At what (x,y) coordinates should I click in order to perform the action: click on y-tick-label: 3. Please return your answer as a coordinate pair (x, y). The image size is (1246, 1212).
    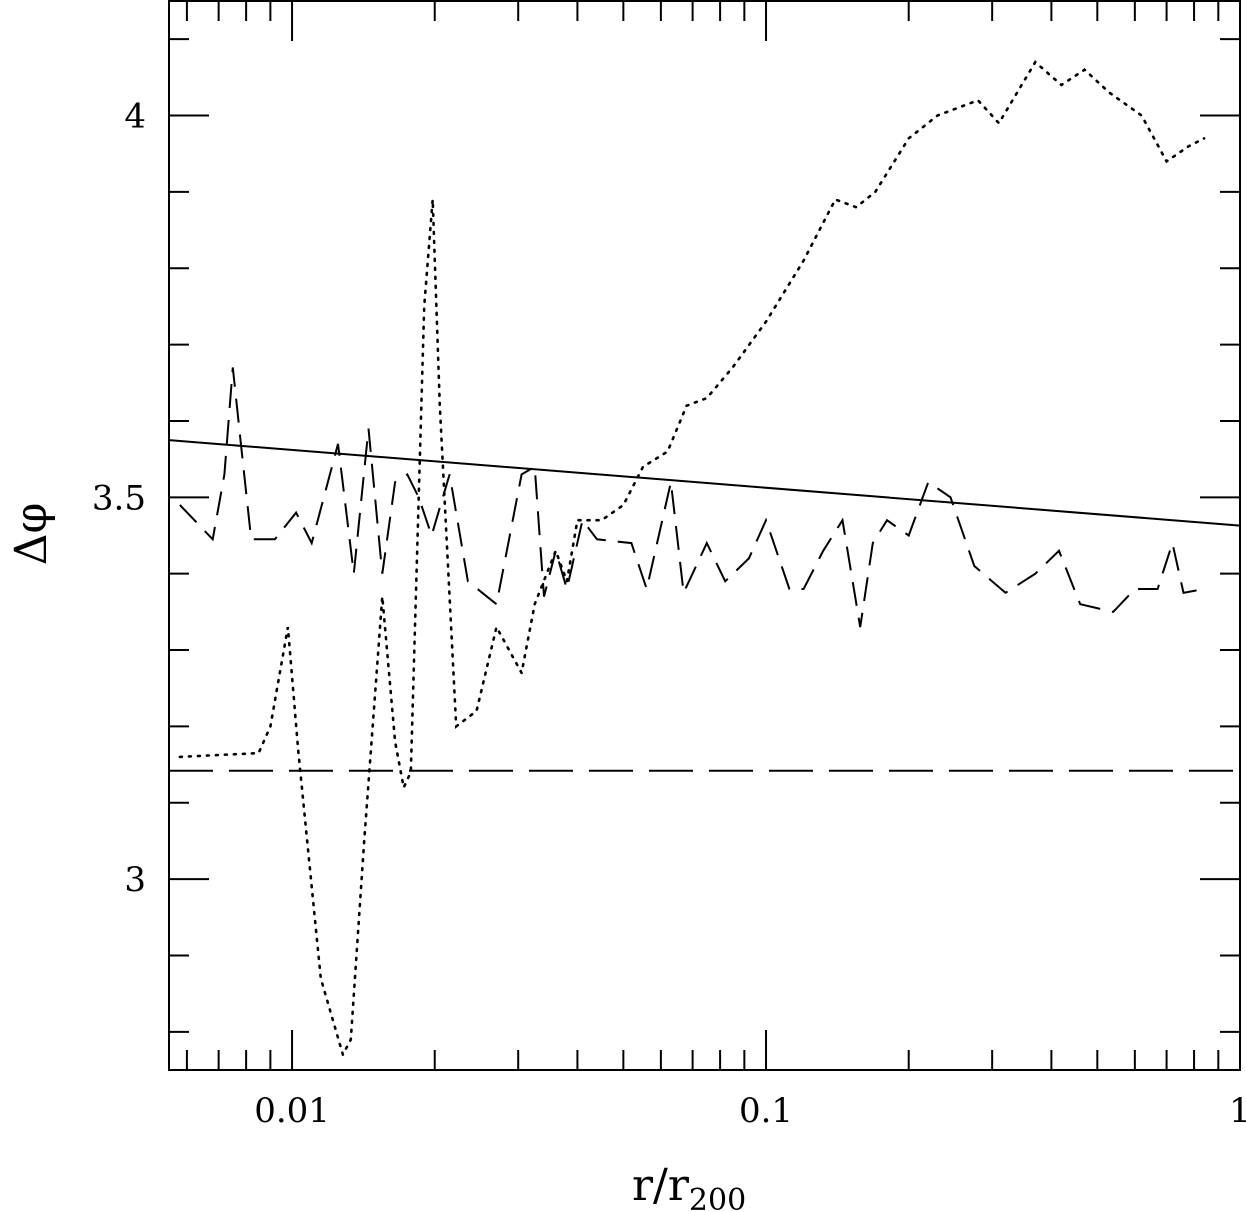
    Looking at the image, I should click on (135, 880).